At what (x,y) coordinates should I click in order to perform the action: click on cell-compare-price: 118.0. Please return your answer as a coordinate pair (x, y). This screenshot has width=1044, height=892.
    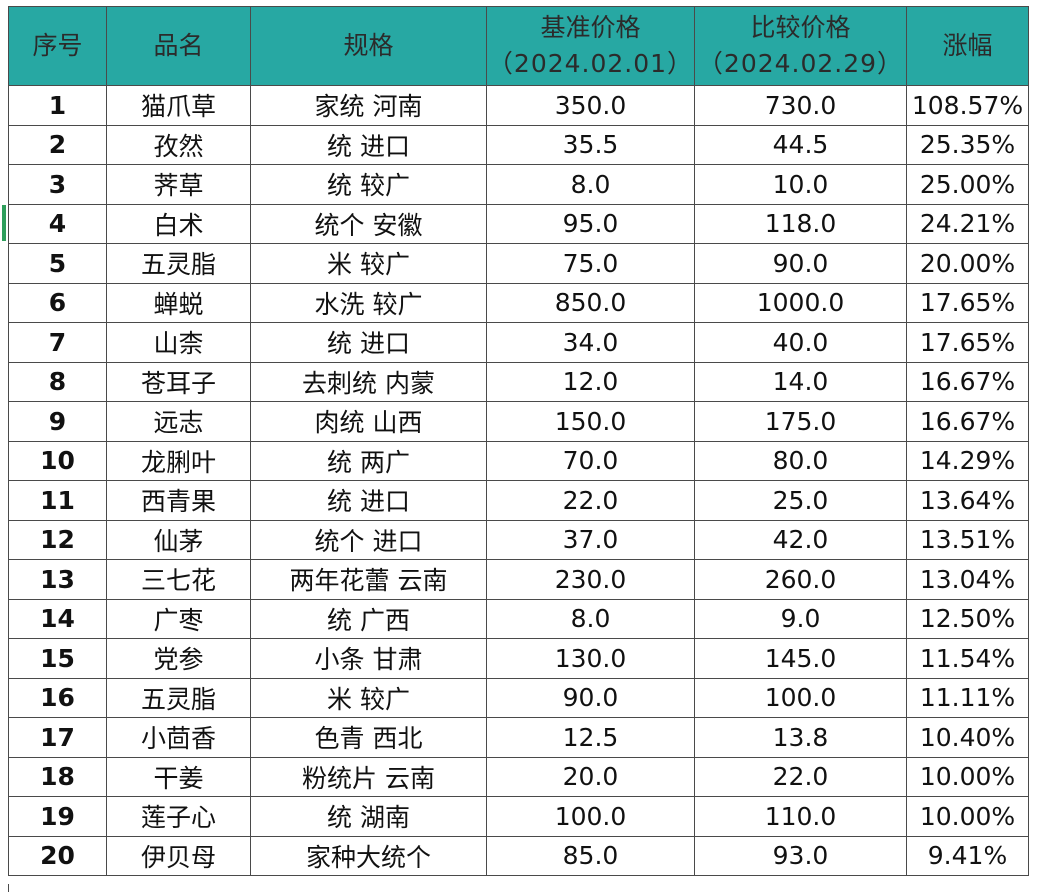
    Looking at the image, I should click on (800, 223).